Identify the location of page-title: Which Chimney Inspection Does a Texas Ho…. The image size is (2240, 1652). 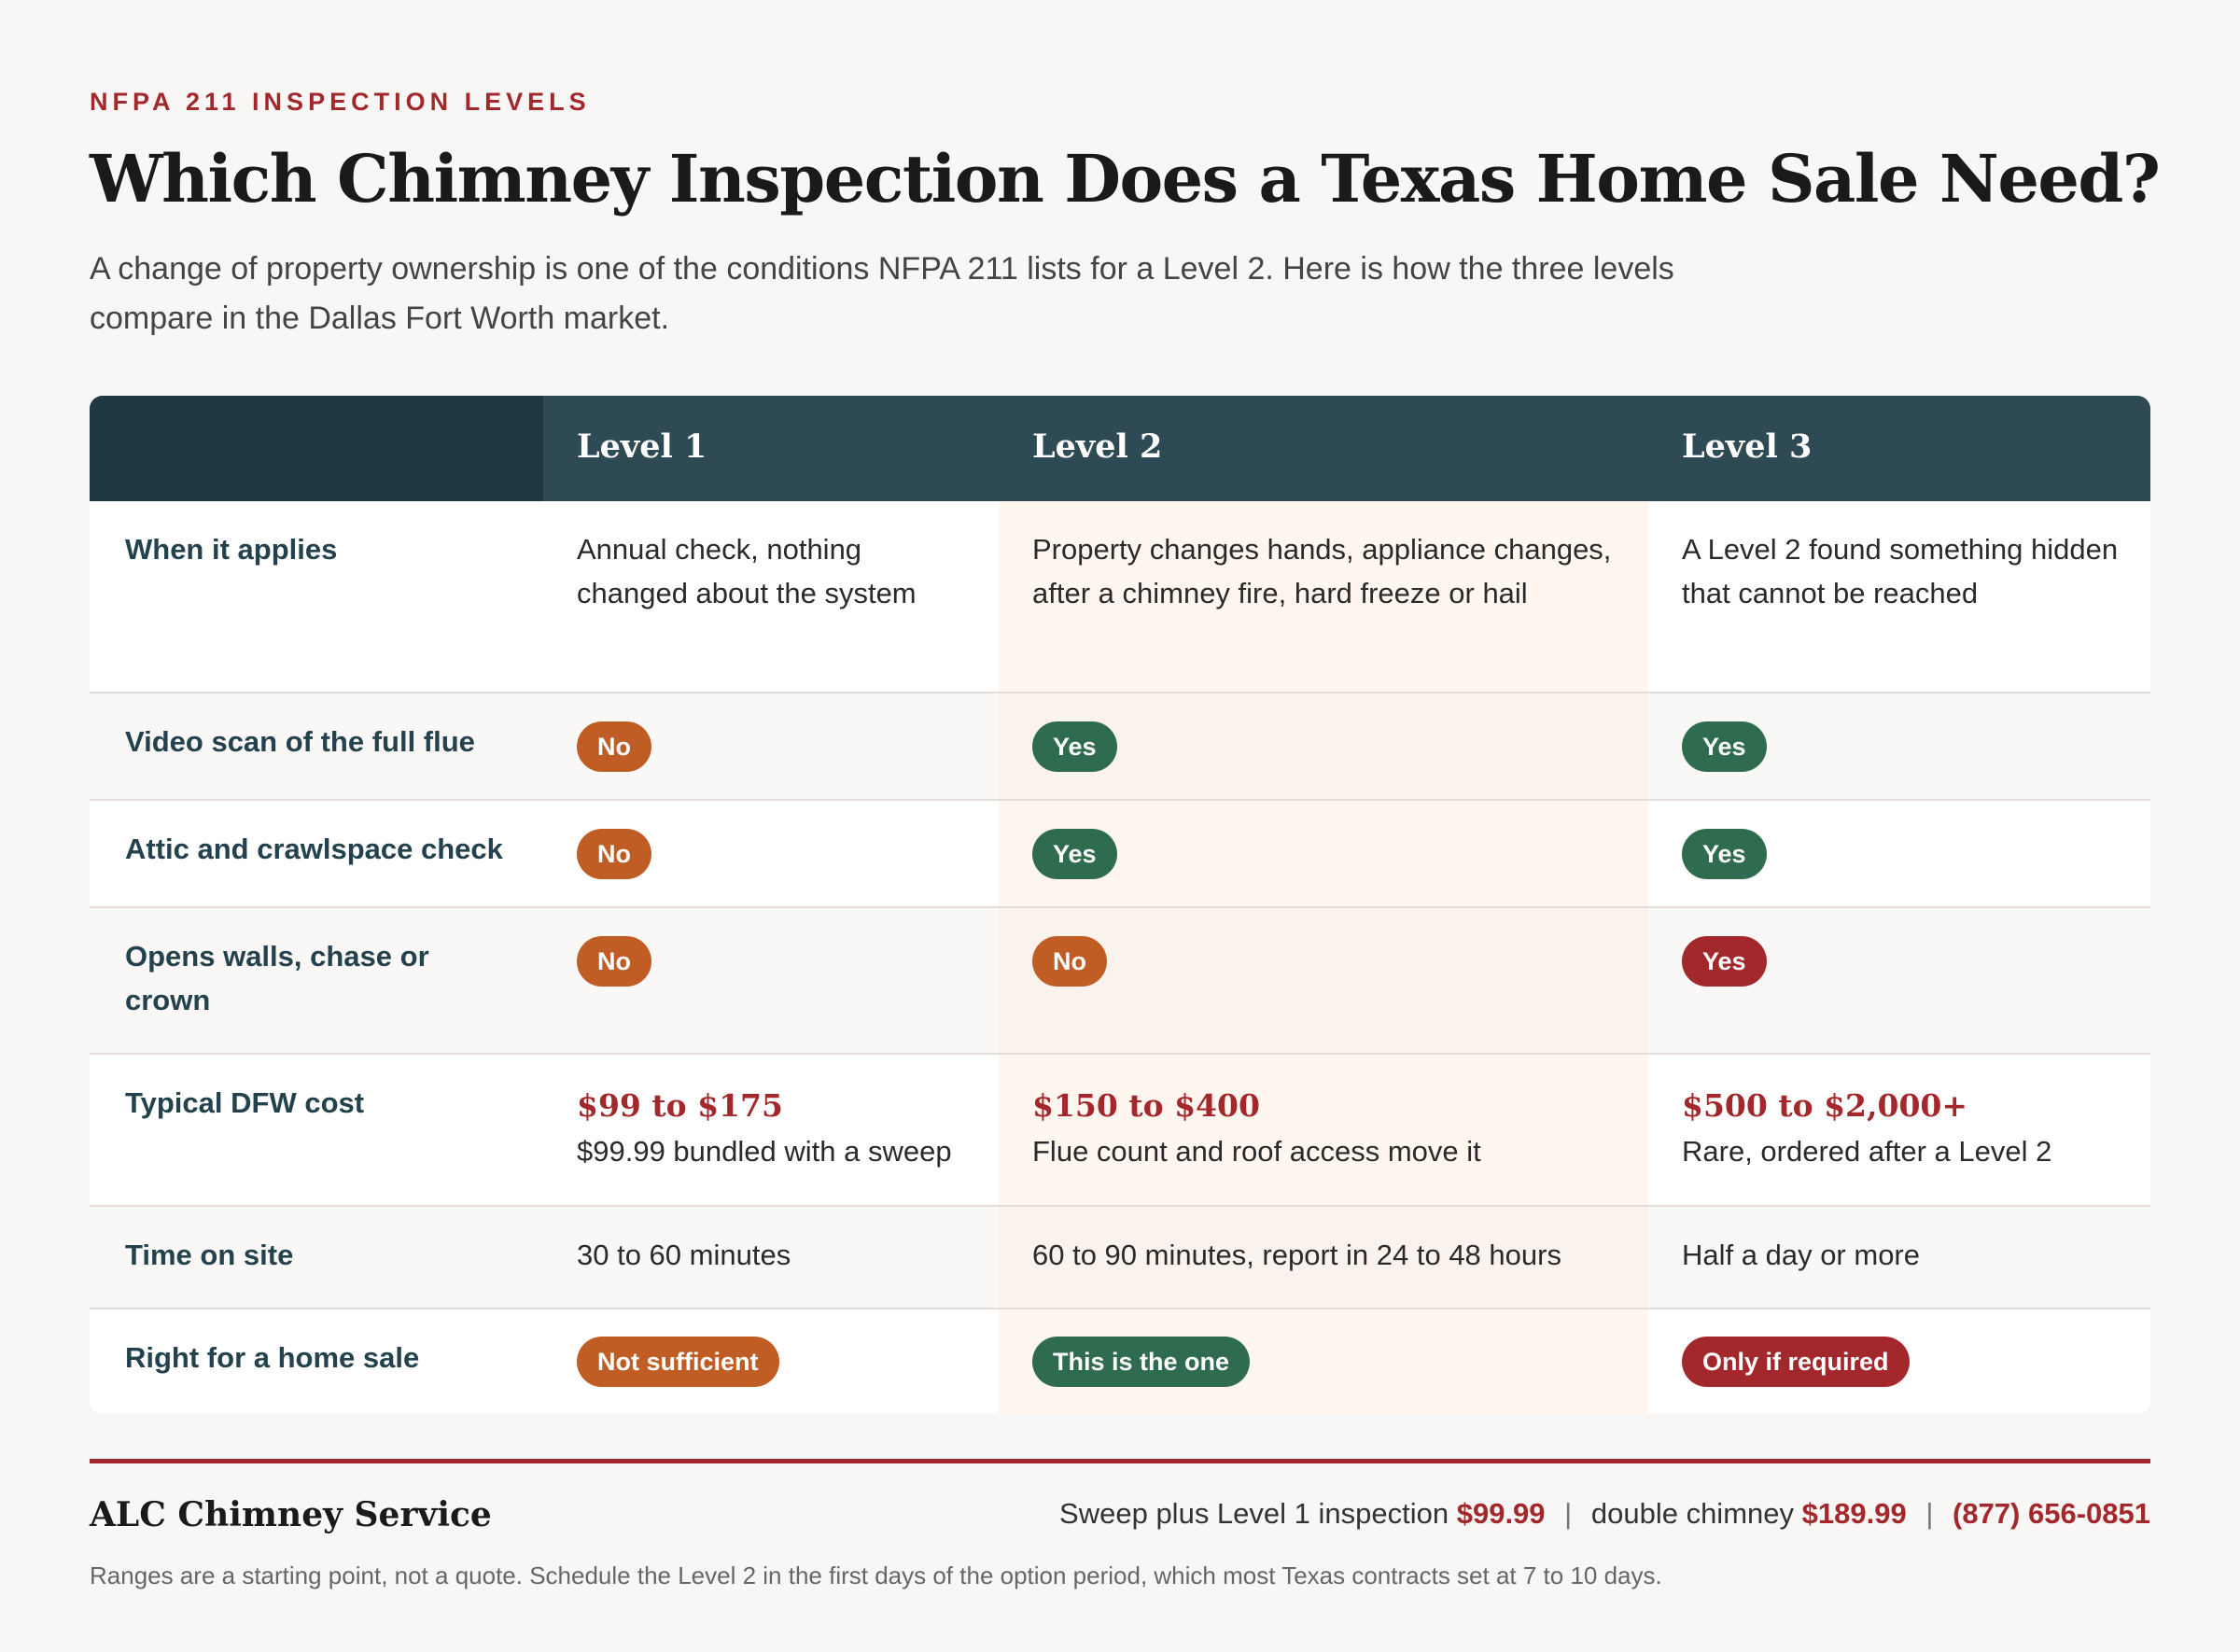
(1125, 178).